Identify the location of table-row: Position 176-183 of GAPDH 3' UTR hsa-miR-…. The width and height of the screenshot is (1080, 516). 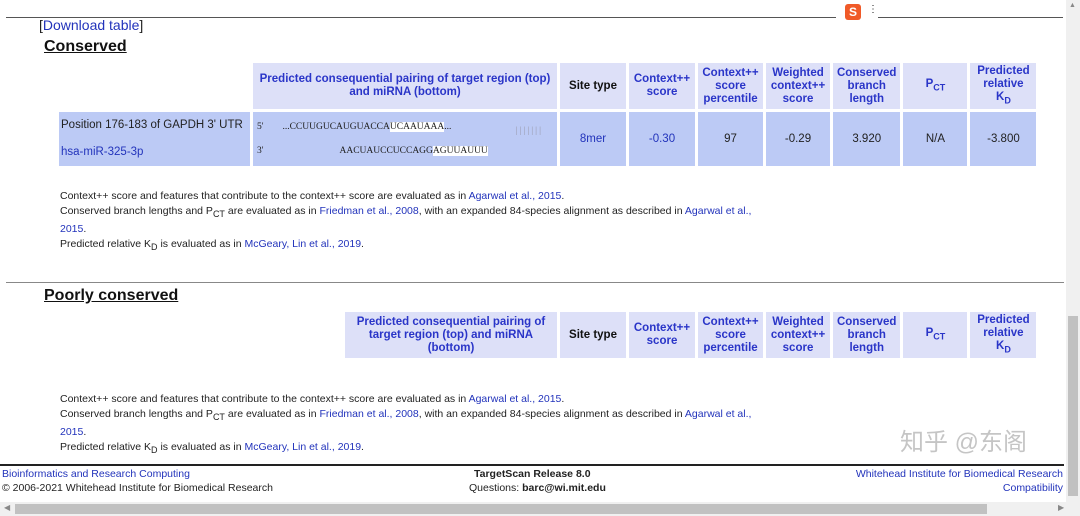
(548, 139).